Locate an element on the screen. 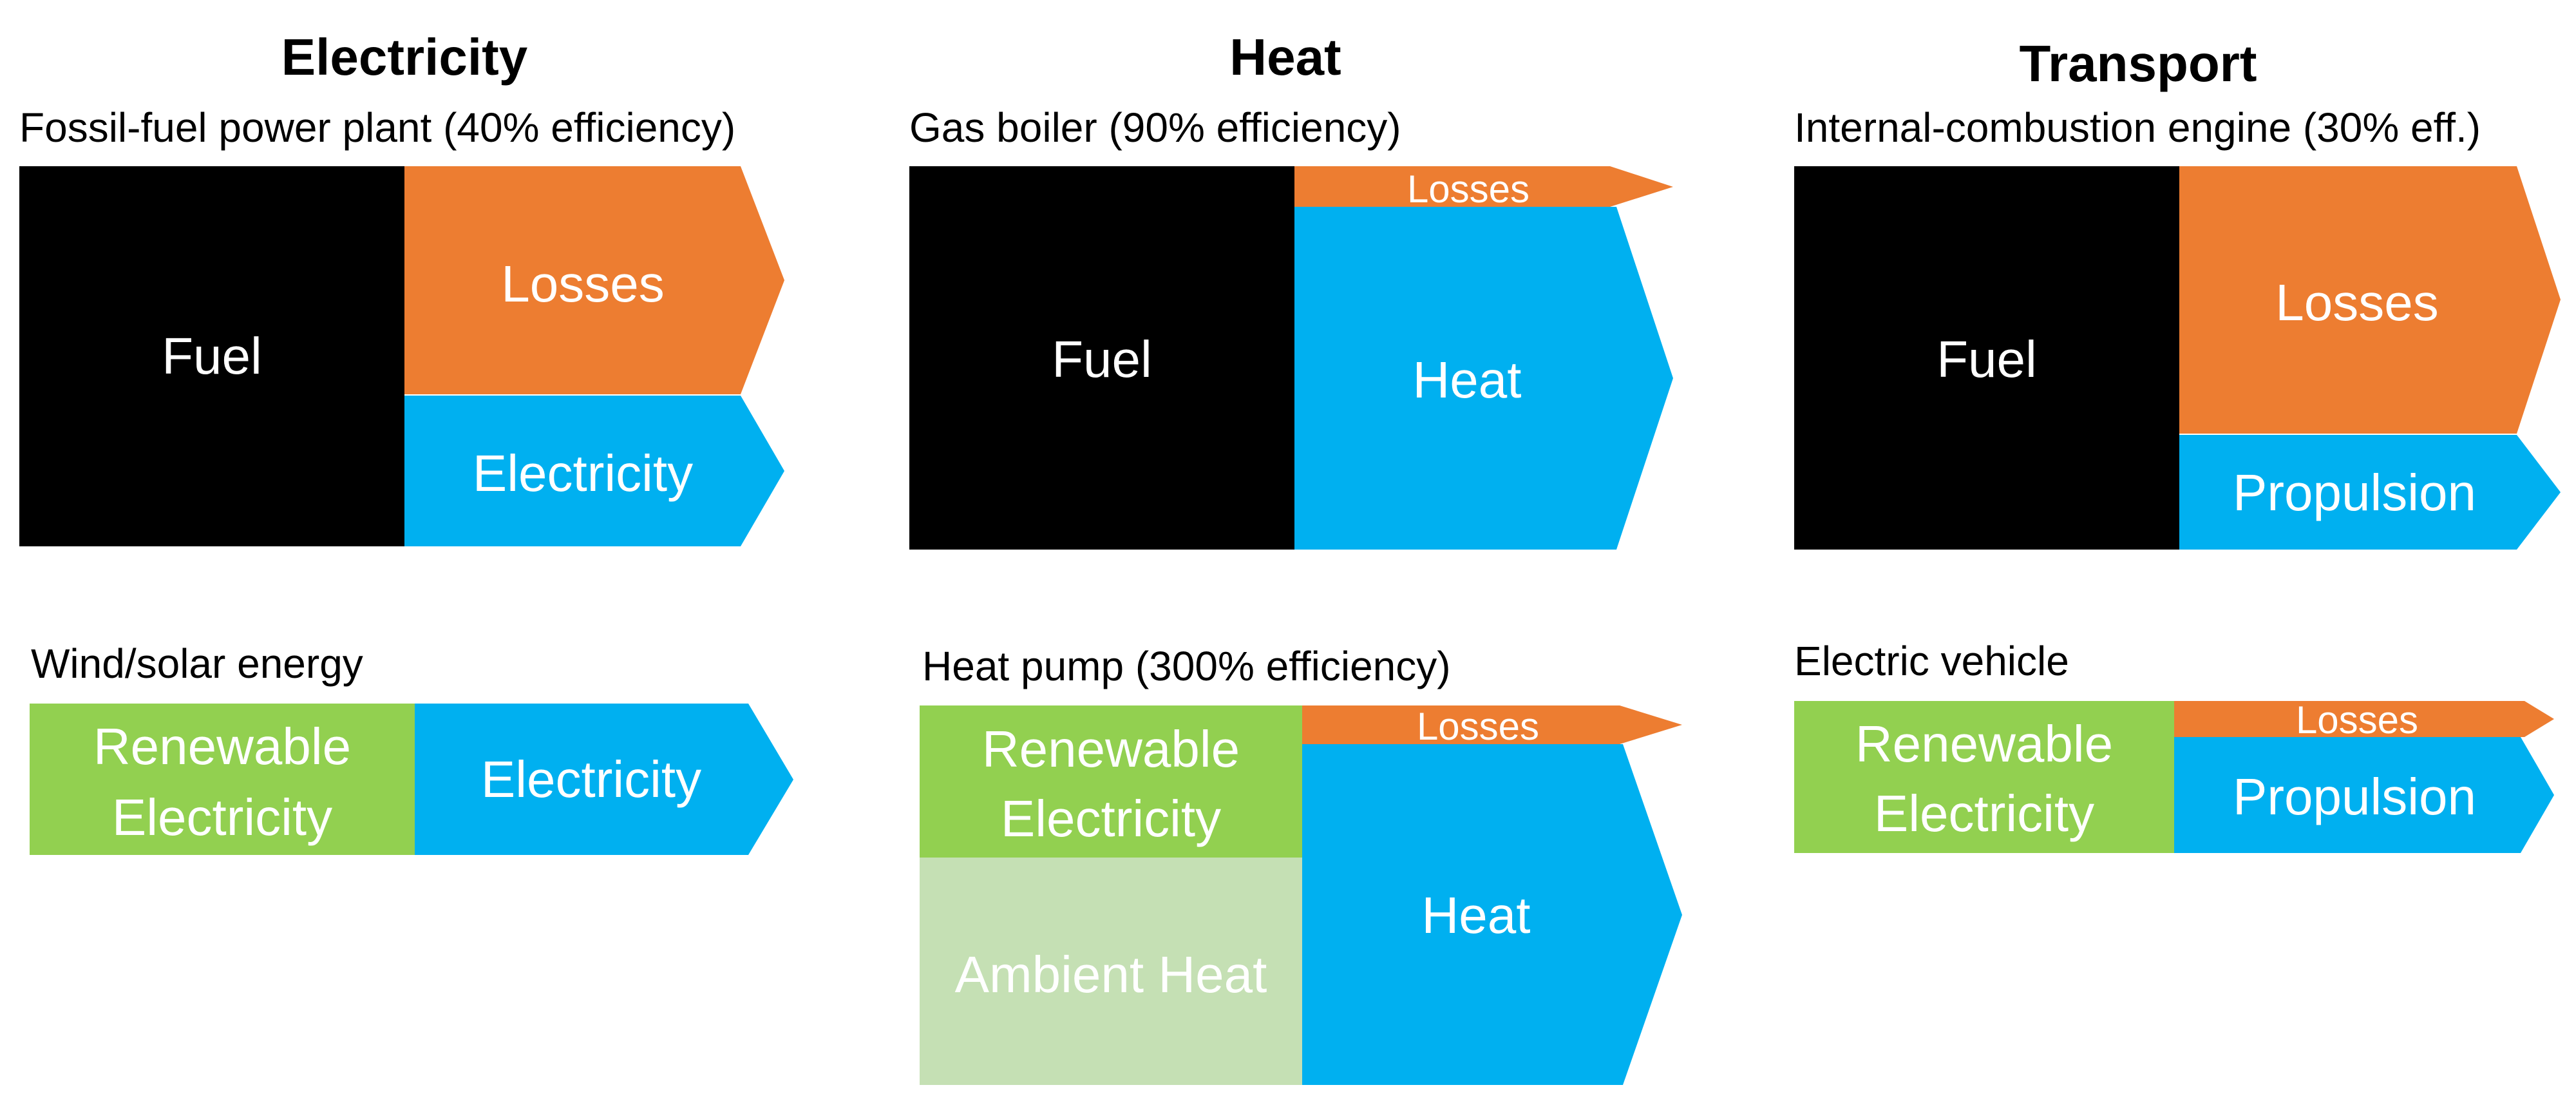 Image resolution: width=2576 pixels, height=1103 pixels. gas-boiler-fuel-label: Fuel is located at coordinates (1102, 360).